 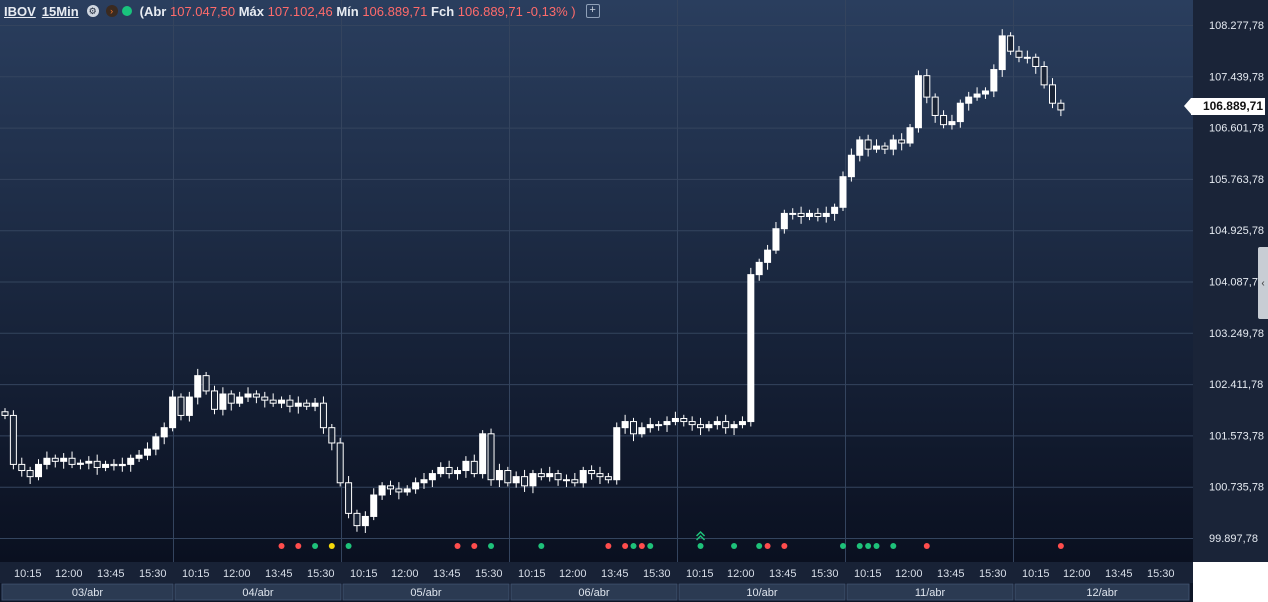 What do you see at coordinates (1263, 283) in the screenshot?
I see `collapse-panel-handle: ‹` at bounding box center [1263, 283].